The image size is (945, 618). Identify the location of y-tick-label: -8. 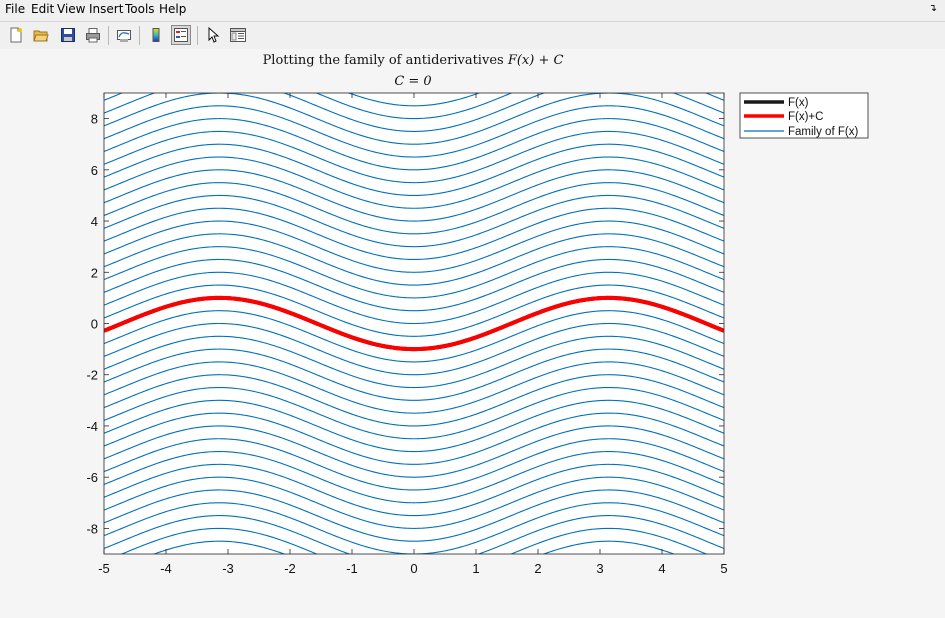
(92, 528).